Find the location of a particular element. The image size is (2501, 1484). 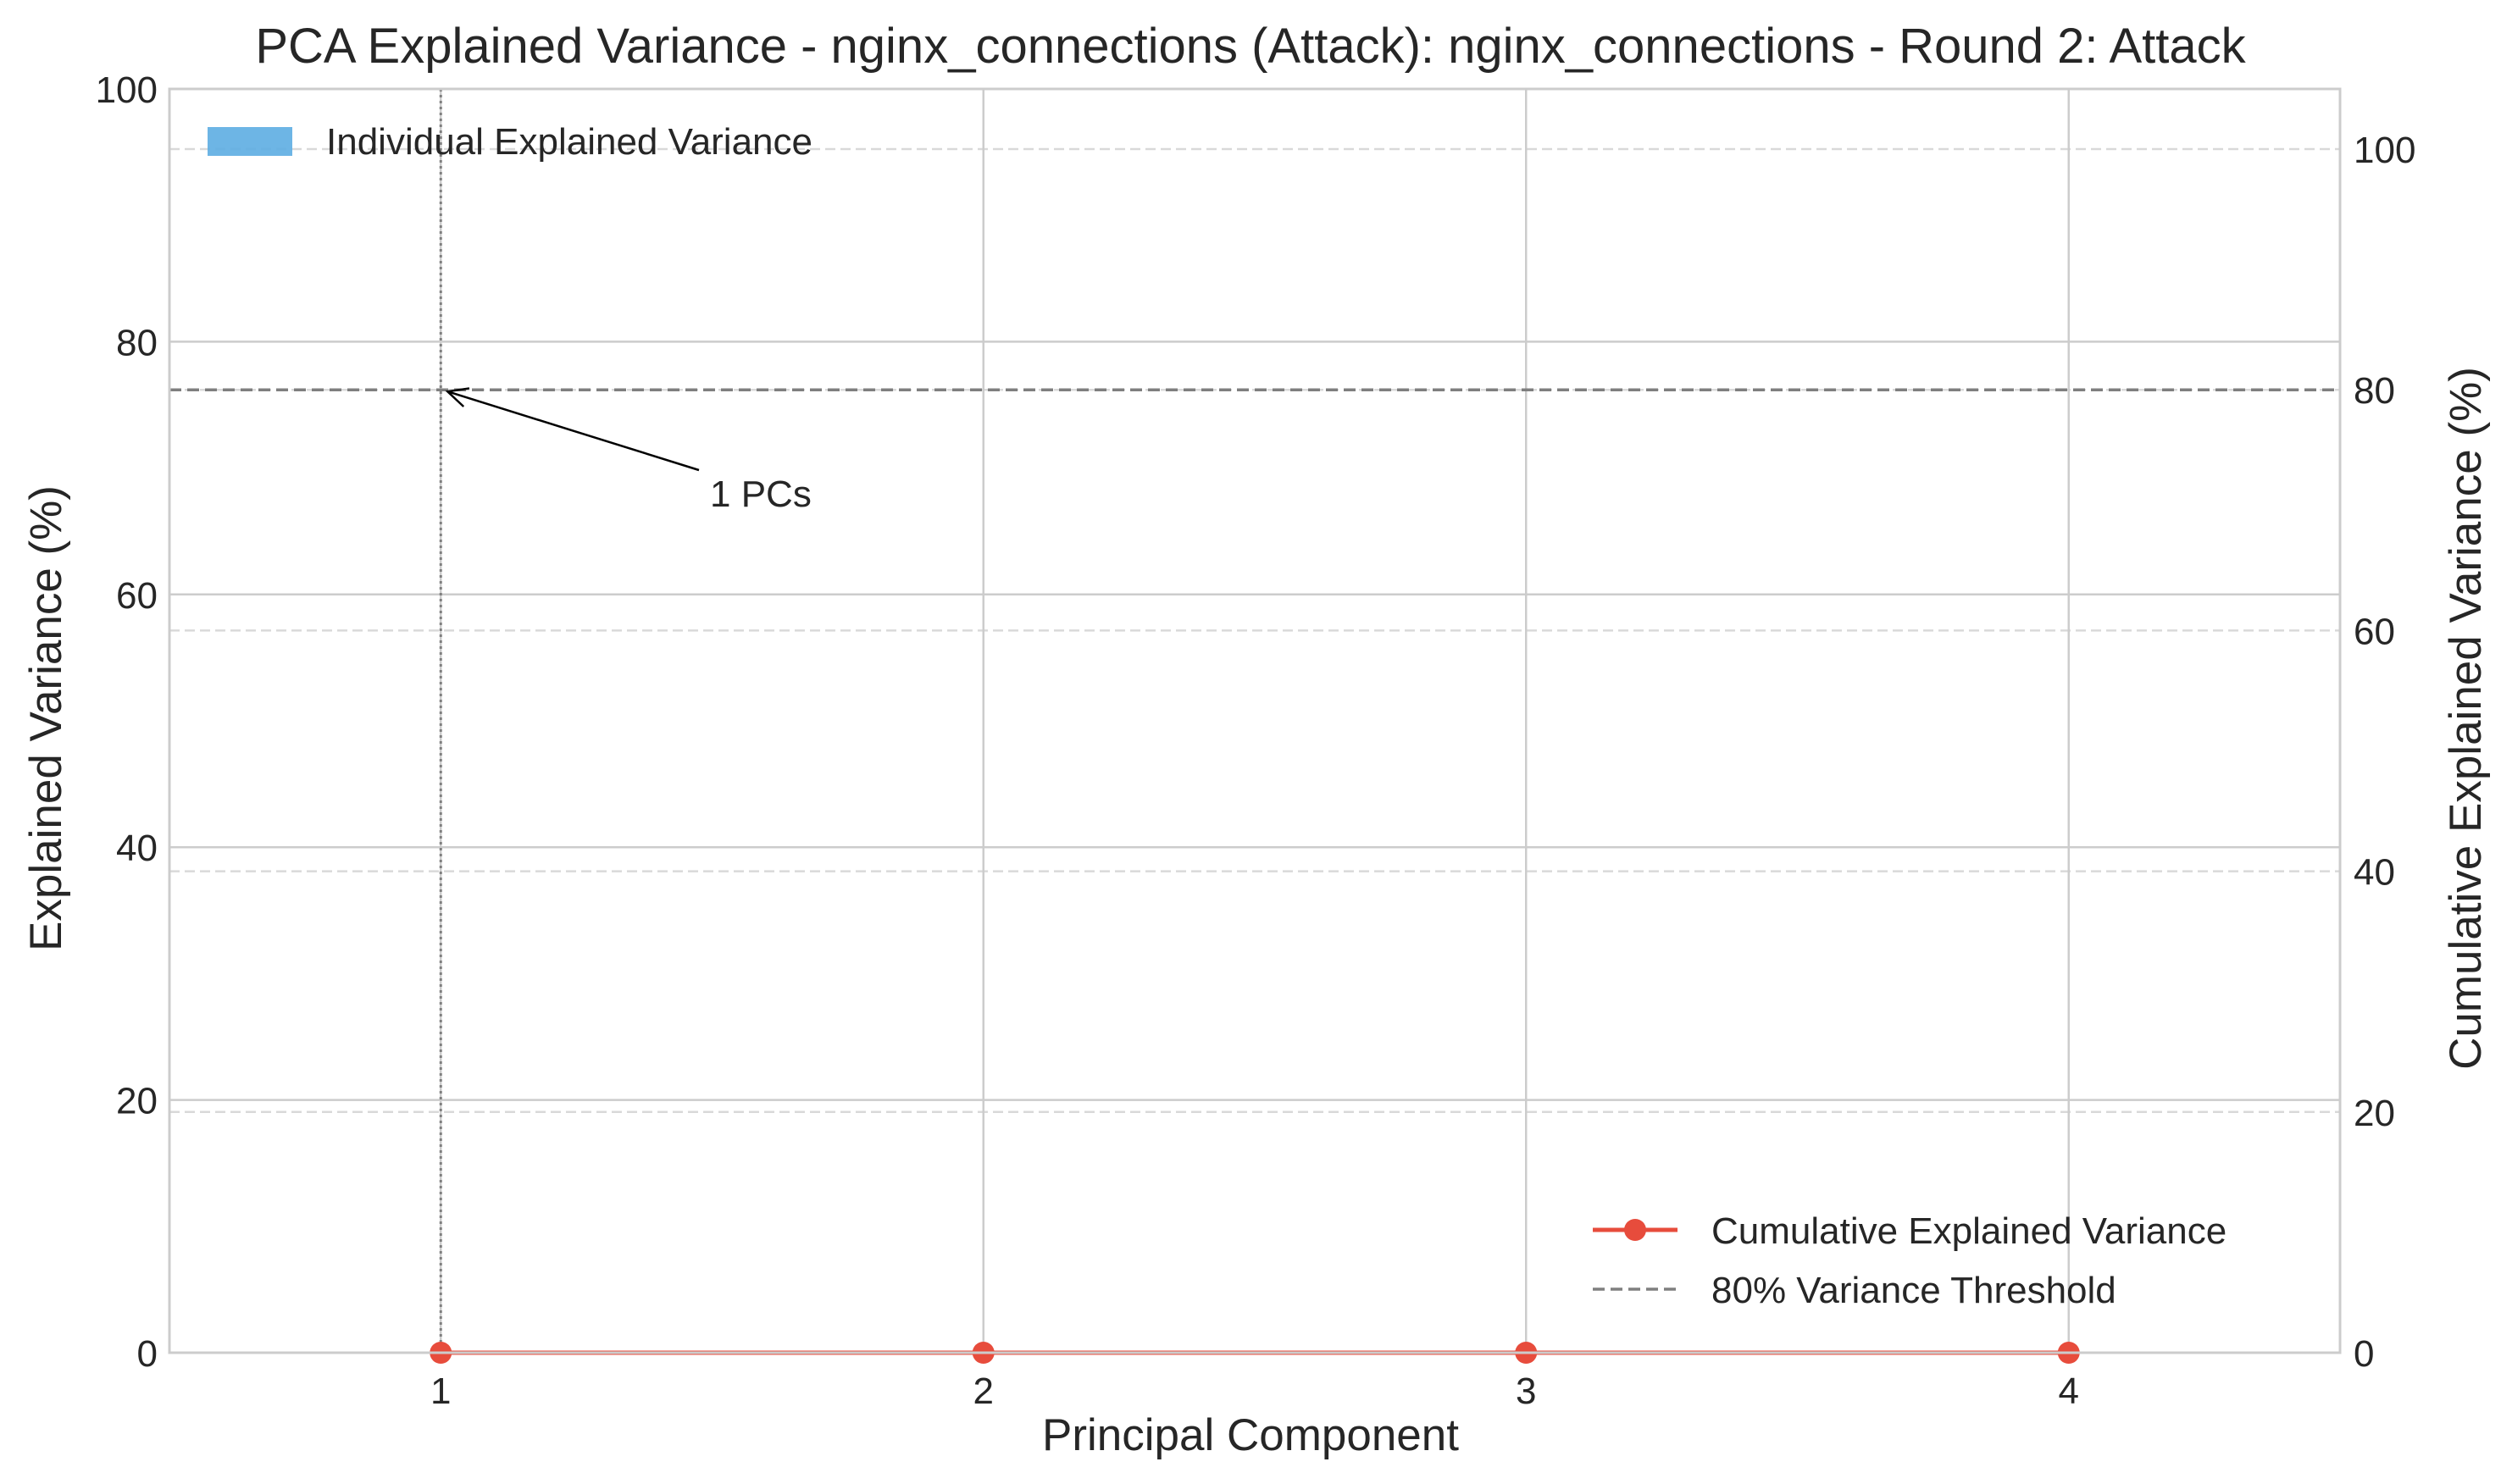

legend-swatch-bar is located at coordinates (250, 141).